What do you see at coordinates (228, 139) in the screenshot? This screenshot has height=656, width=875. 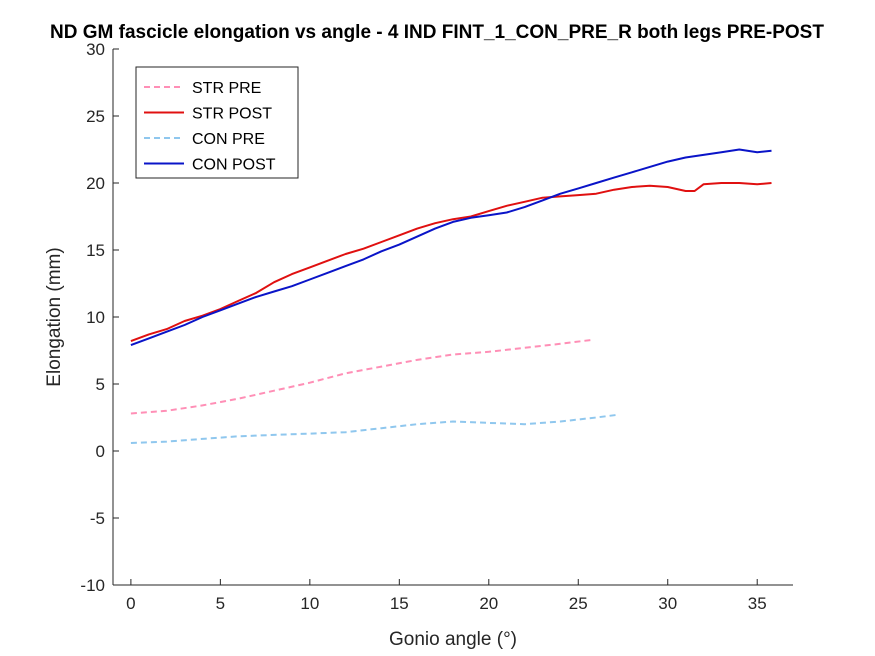 I see `legend-label: CON PRE` at bounding box center [228, 139].